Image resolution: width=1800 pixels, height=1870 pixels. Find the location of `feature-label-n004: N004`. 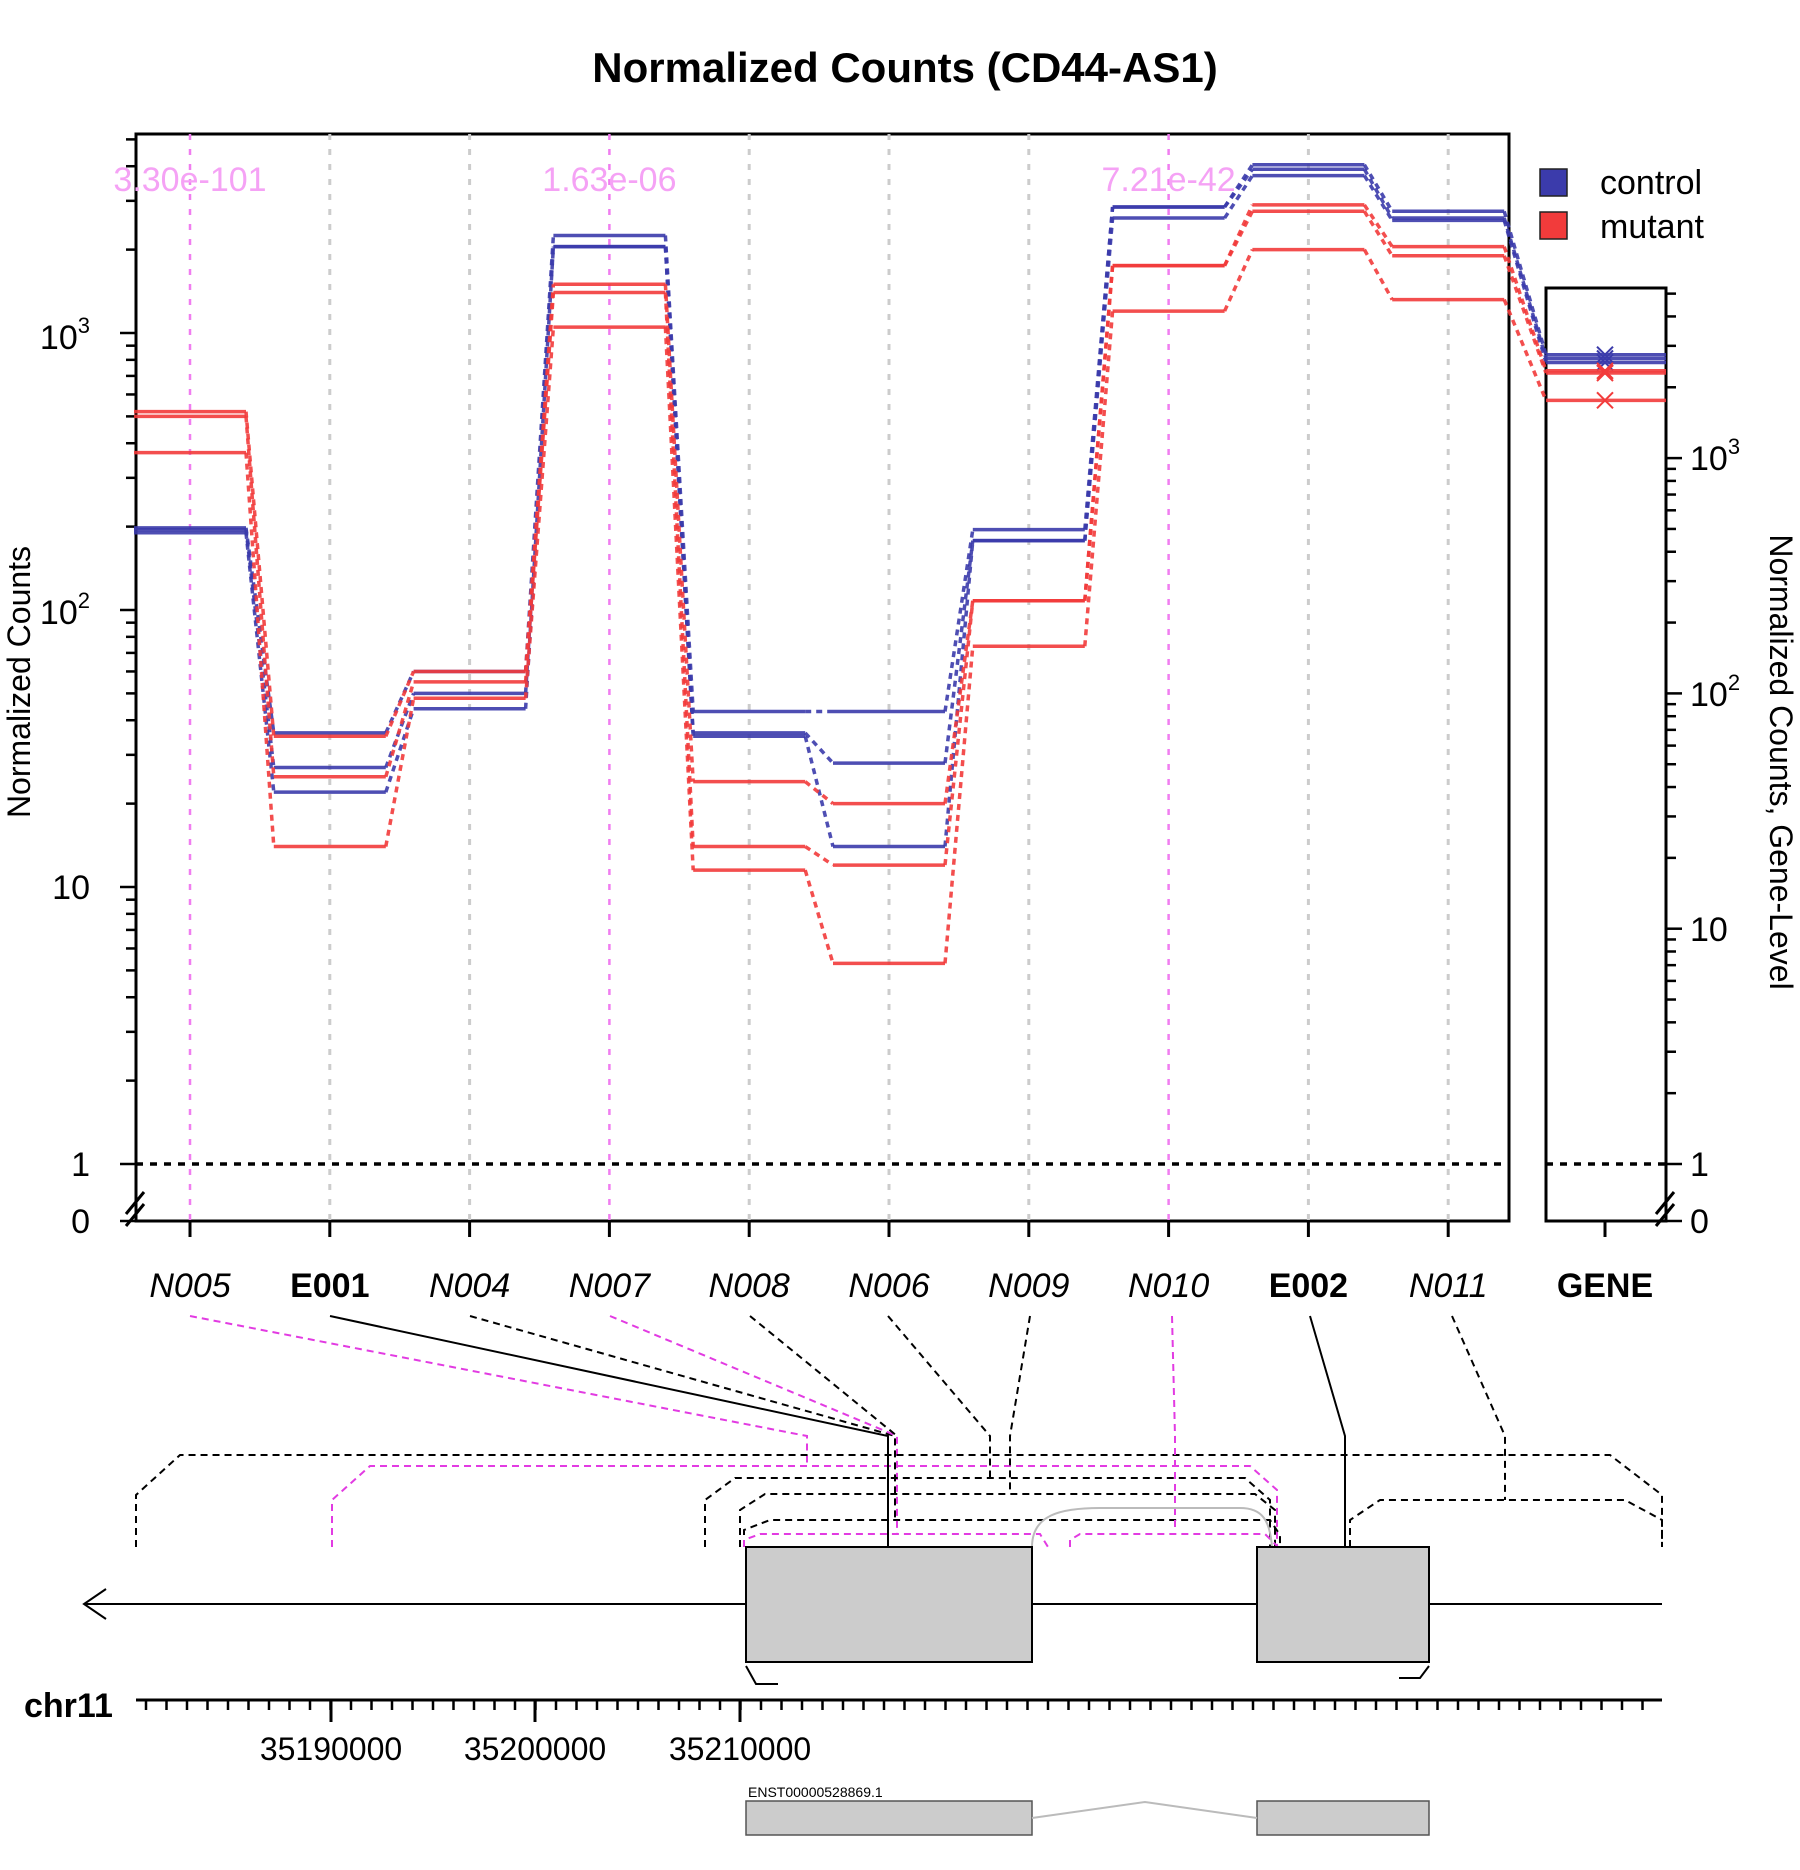

feature-label-n004: N004 is located at coordinates (469, 1286).